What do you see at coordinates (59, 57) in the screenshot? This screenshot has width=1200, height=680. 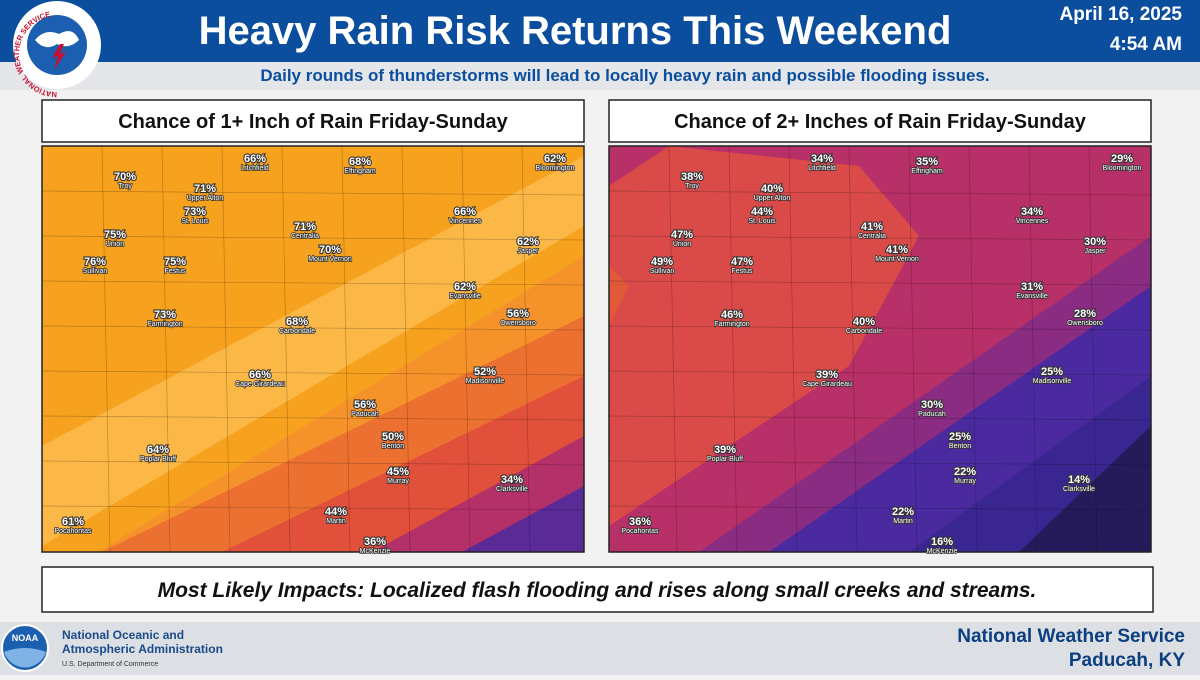 I see `nws-bolt` at bounding box center [59, 57].